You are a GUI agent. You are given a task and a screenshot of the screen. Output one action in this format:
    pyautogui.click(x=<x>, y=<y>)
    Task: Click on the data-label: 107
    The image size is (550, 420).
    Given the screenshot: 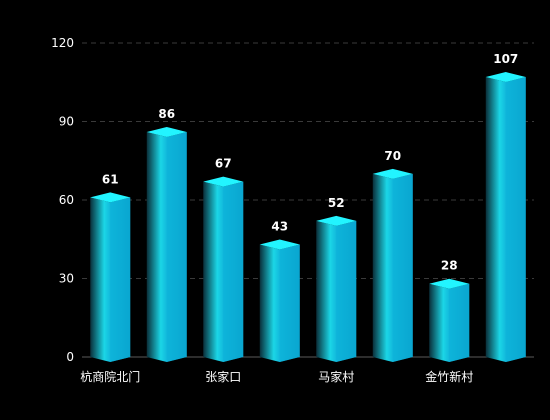 What is the action you would take?
    pyautogui.click(x=505, y=59)
    